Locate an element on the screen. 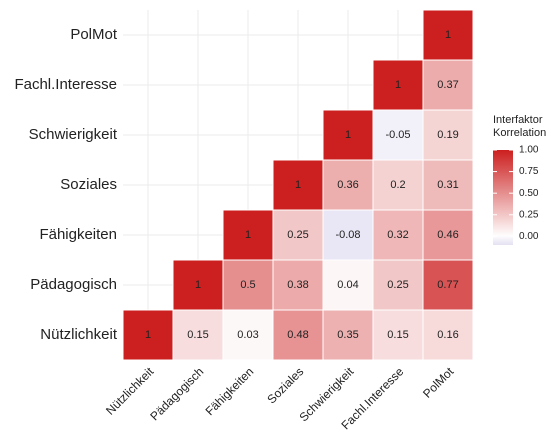 This screenshot has width=553, height=441. cell-label: -0.08 is located at coordinates (347, 235).